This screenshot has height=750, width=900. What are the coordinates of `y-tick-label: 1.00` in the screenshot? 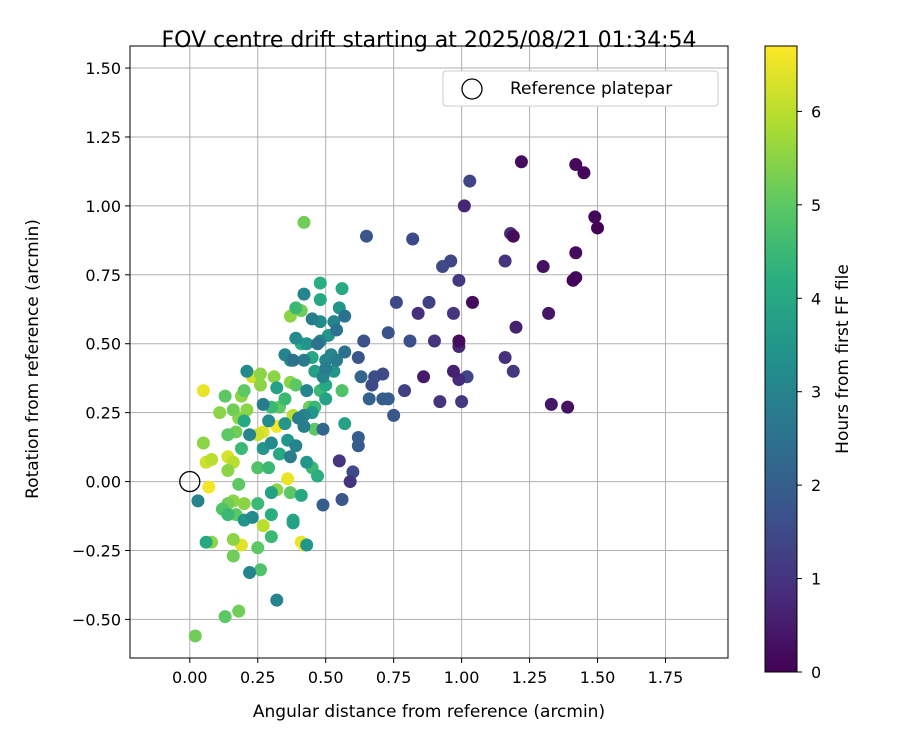 It's located at (103, 206).